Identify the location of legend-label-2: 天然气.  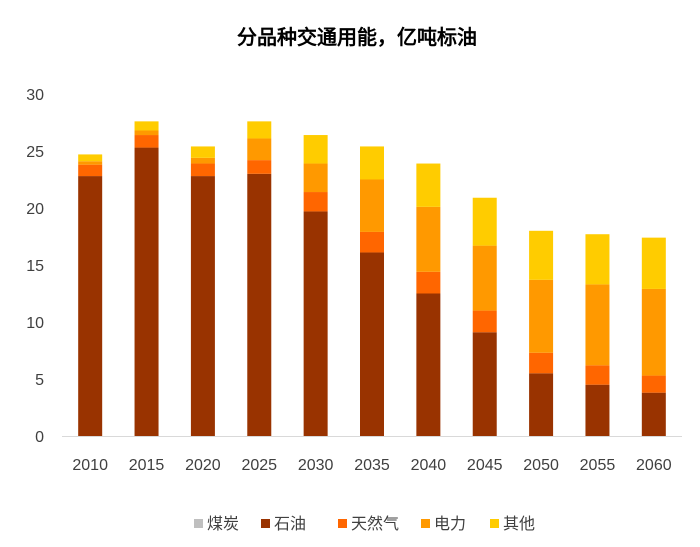
(375, 523).